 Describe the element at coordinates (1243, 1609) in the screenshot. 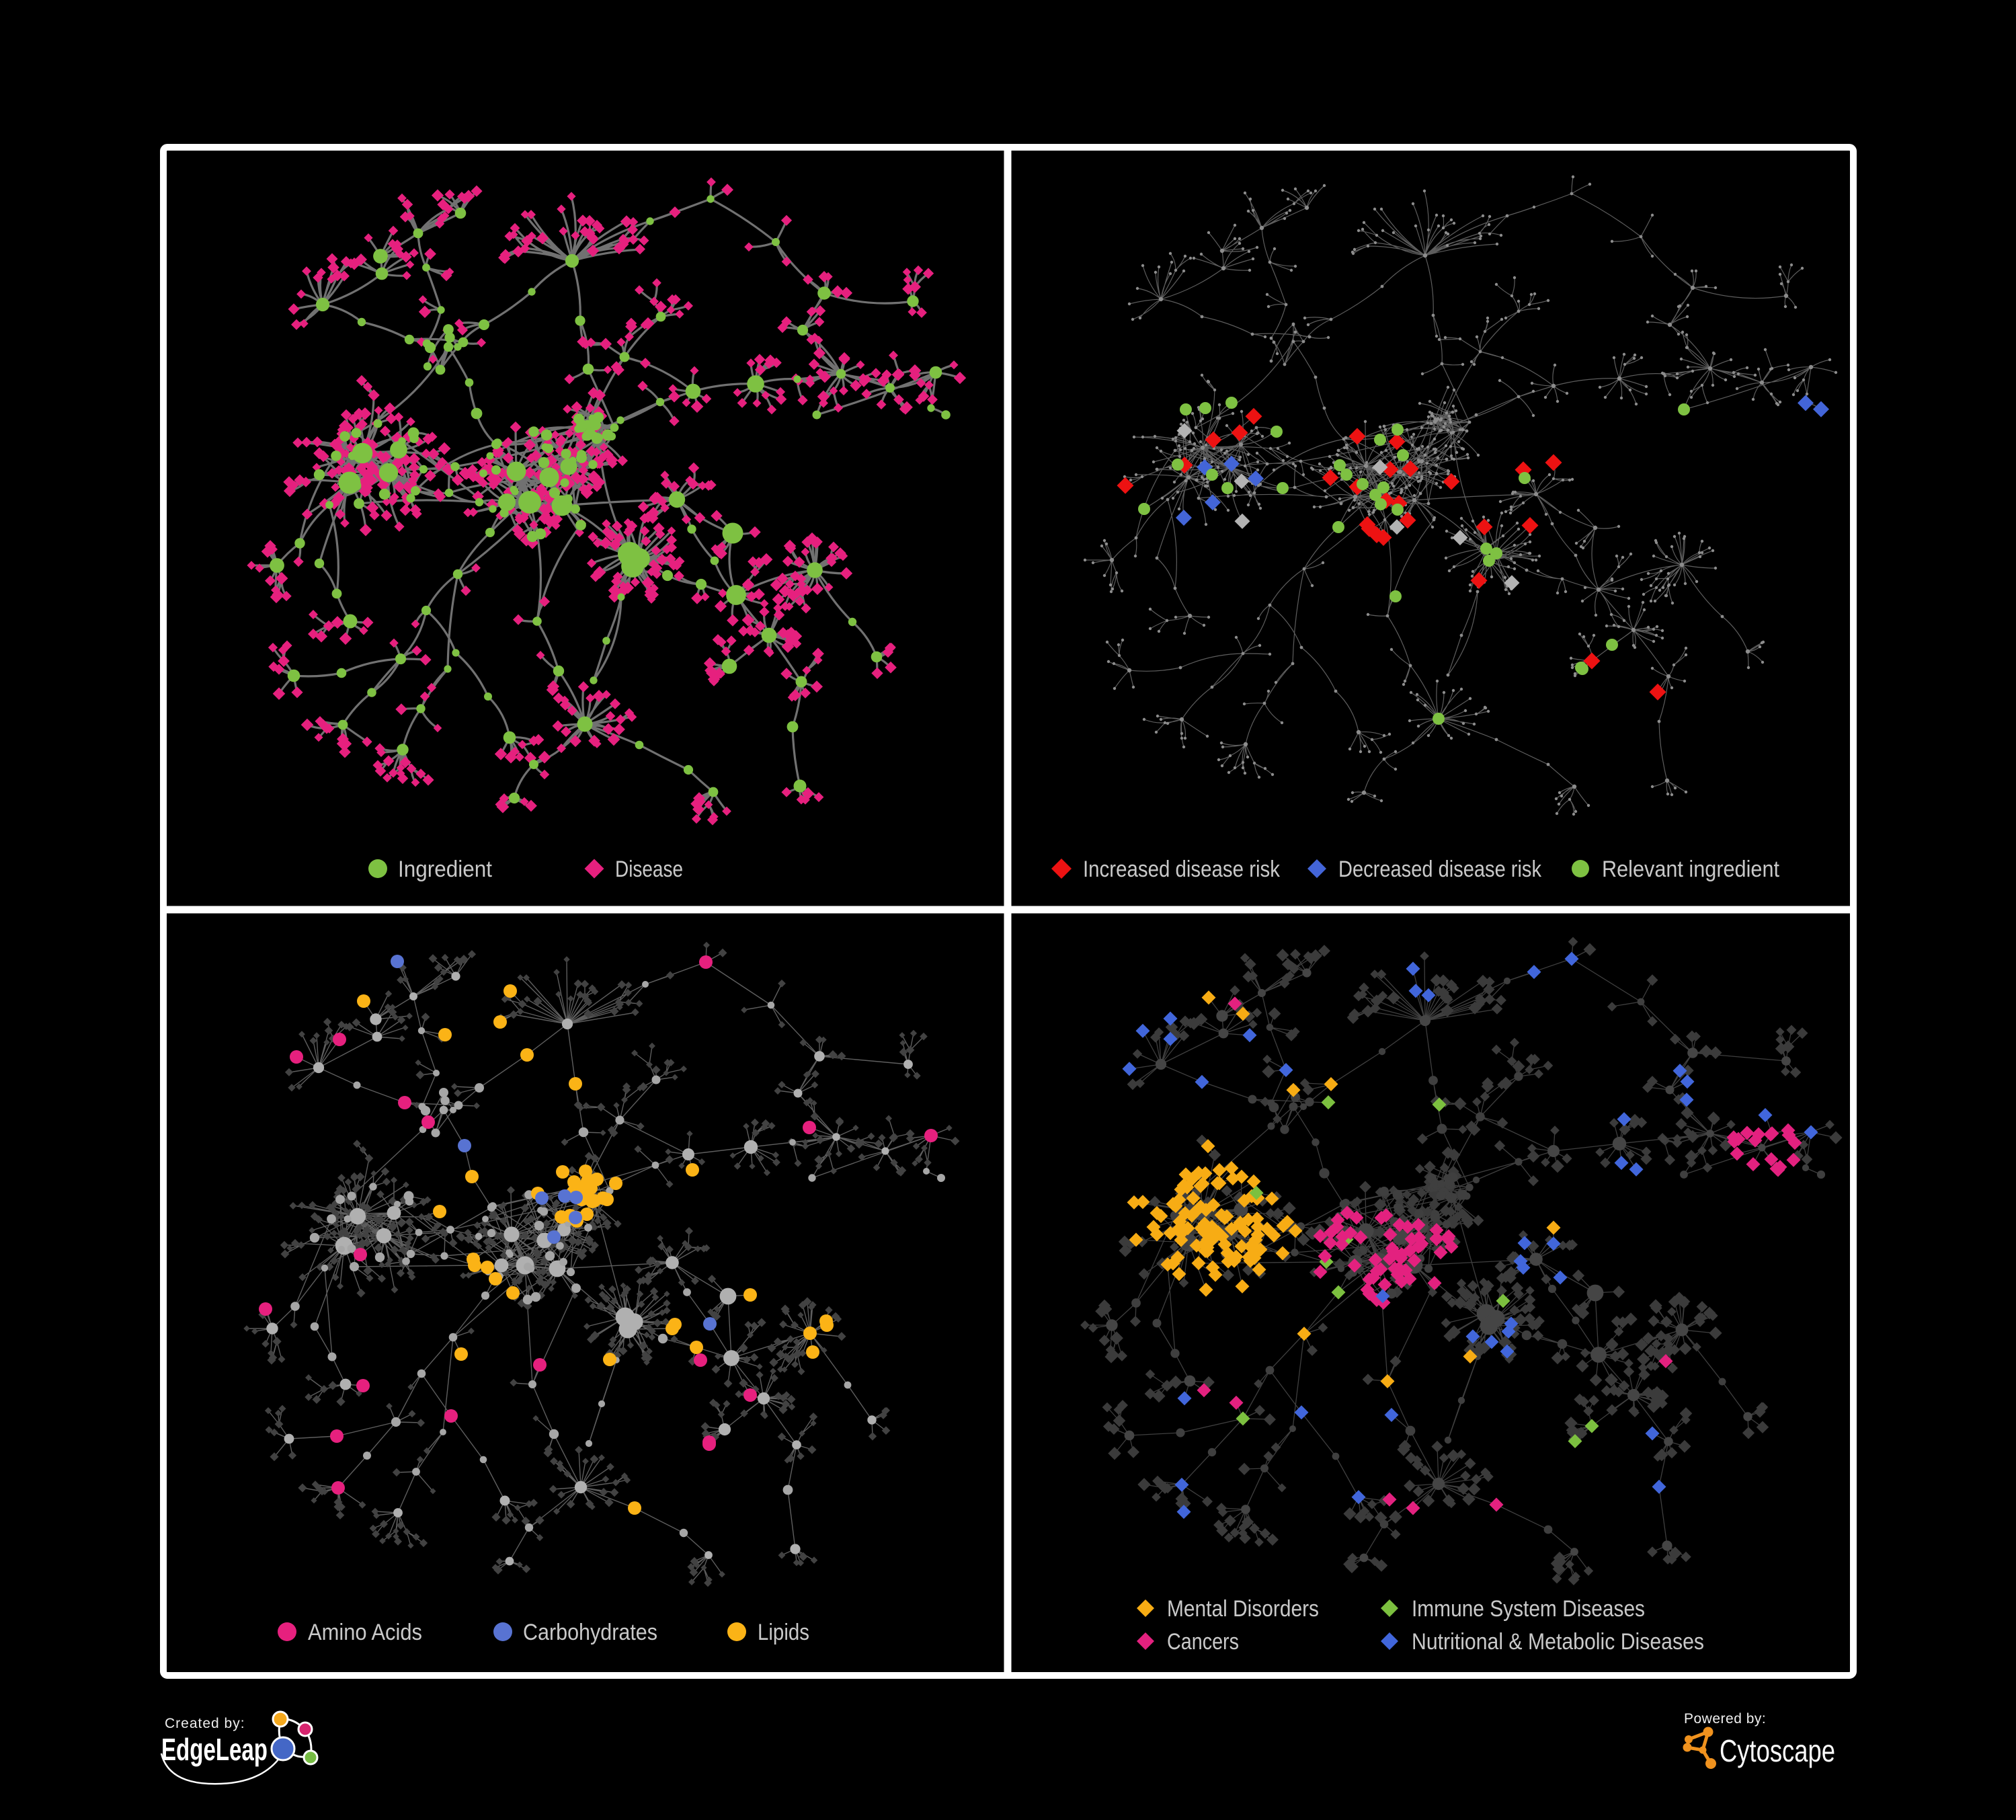

I see `svg-text: Mental Disorders` at that location.